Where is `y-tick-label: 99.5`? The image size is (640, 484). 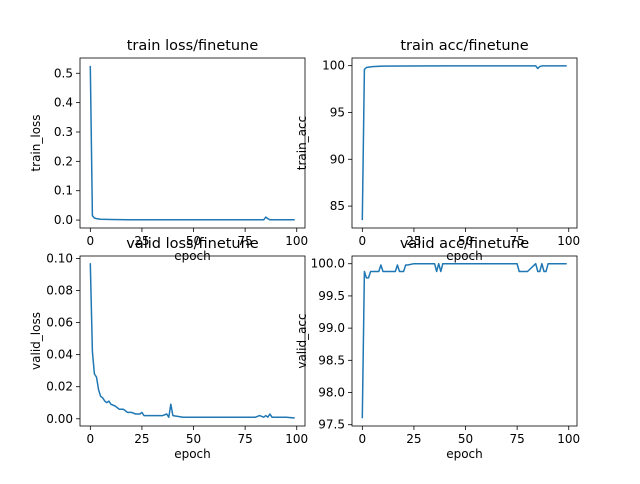 y-tick-label: 99.5 is located at coordinates (331, 296).